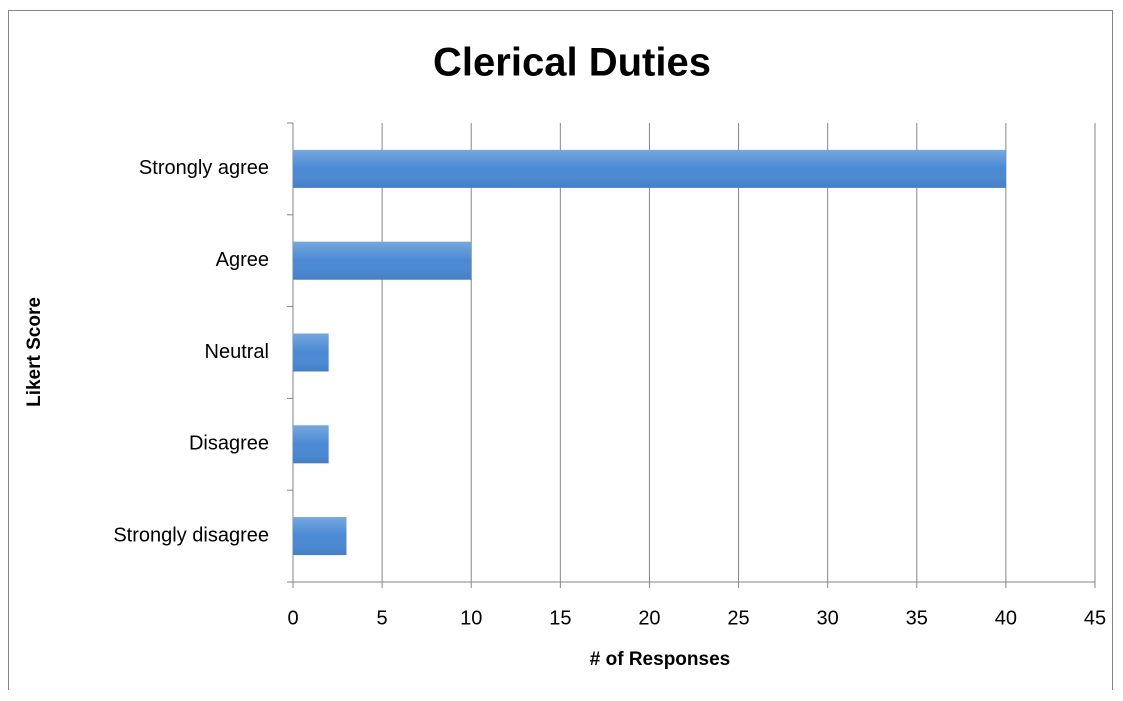  Describe the element at coordinates (572, 63) in the screenshot. I see `chart-title: Clerical Duties` at that location.